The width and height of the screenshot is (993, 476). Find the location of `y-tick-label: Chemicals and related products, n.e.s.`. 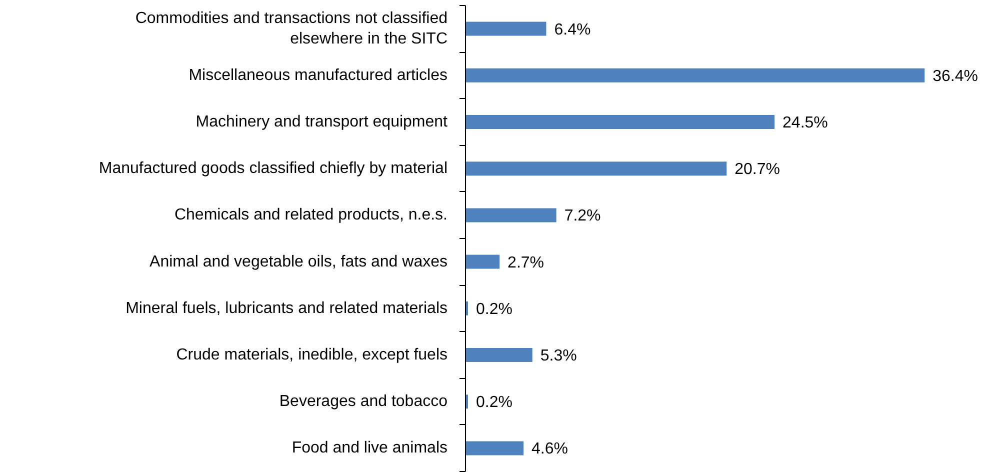

y-tick-label: Chemicals and related products, n.e.s. is located at coordinates (311, 215).